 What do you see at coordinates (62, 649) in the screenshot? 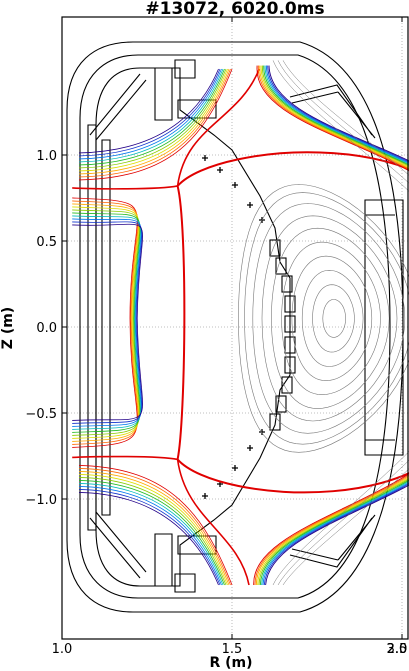
I see `x-tick-label: 1.0` at bounding box center [62, 649].